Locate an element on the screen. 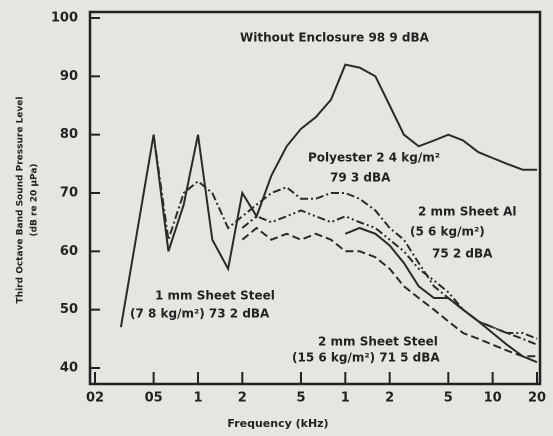 This screenshot has height=436, width=553. series-label: 2 mm Sheet Al is located at coordinates (467, 212).